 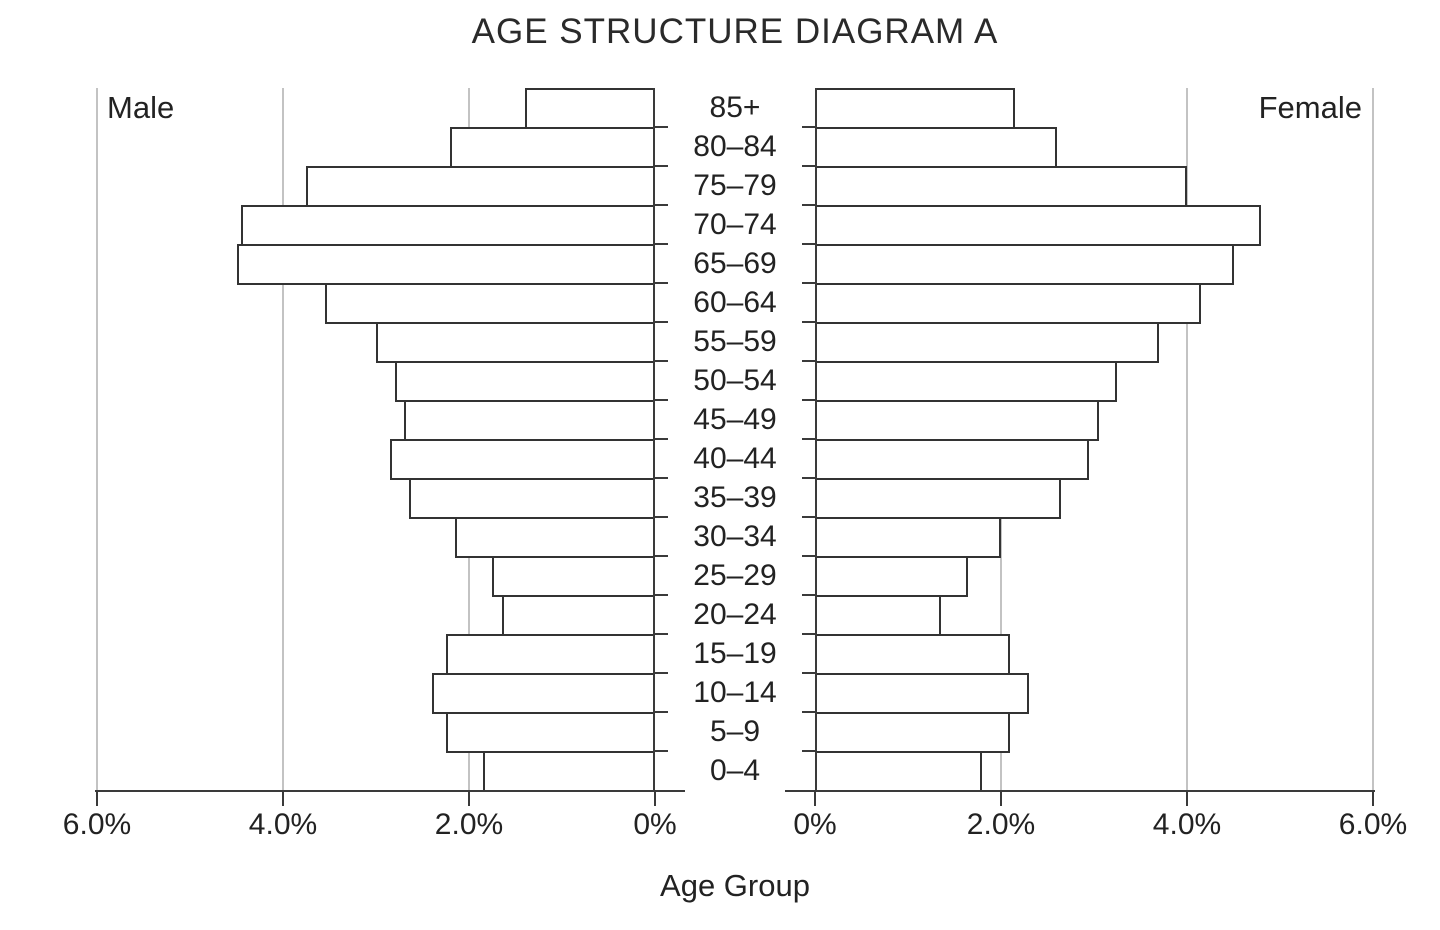 I want to click on x-axis-line-female, so click(x=1080, y=791).